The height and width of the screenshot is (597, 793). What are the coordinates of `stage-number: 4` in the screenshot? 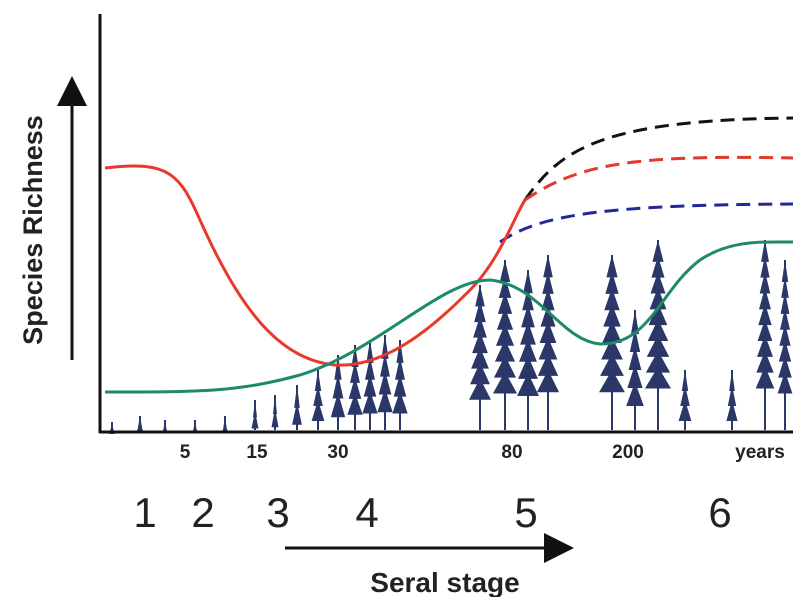 It's located at (366, 512).